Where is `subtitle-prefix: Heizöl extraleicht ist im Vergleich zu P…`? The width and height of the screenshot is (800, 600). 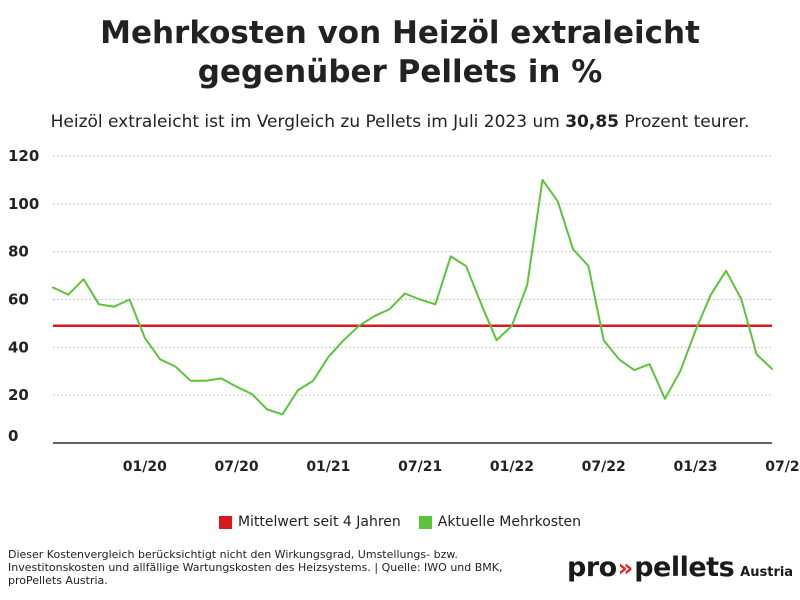 subtitle-prefix: Heizöl extraleicht ist im Vergleich zu P… is located at coordinates (308, 122).